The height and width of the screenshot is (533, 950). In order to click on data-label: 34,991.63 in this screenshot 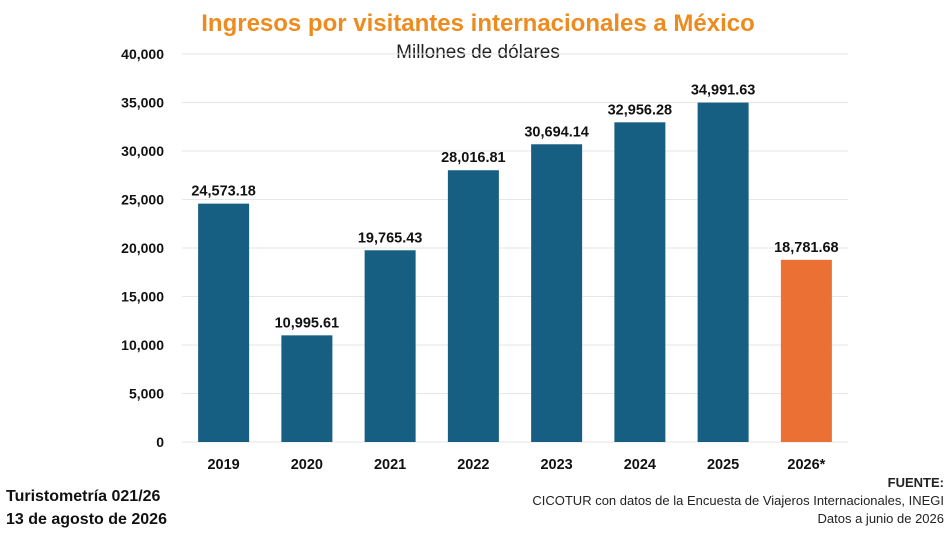, I will do `click(723, 91)`.